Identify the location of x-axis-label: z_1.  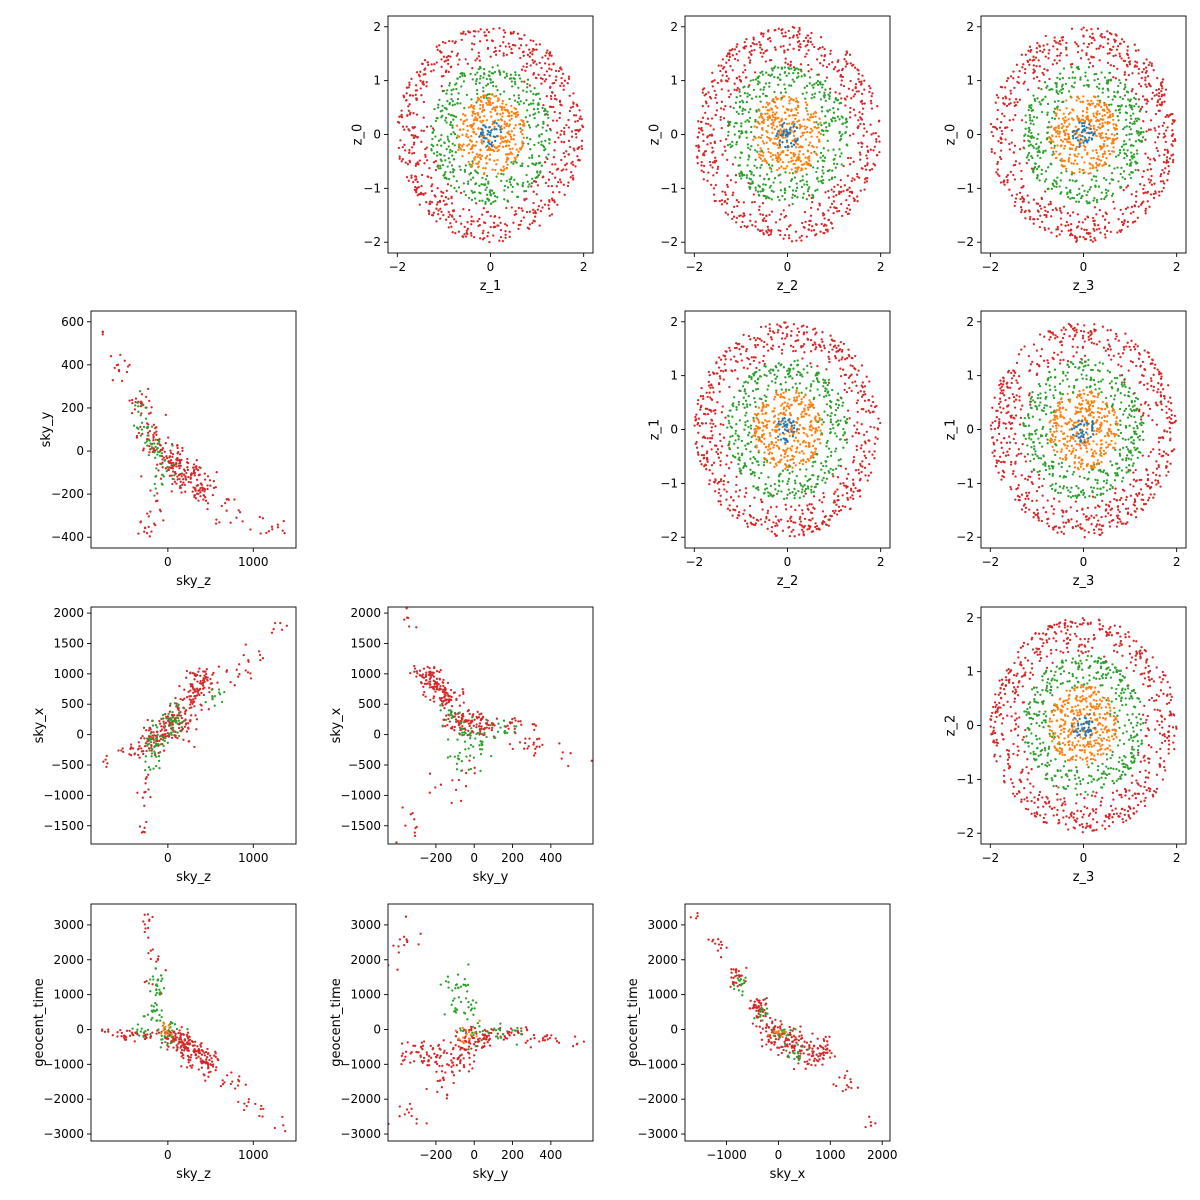
(491, 286).